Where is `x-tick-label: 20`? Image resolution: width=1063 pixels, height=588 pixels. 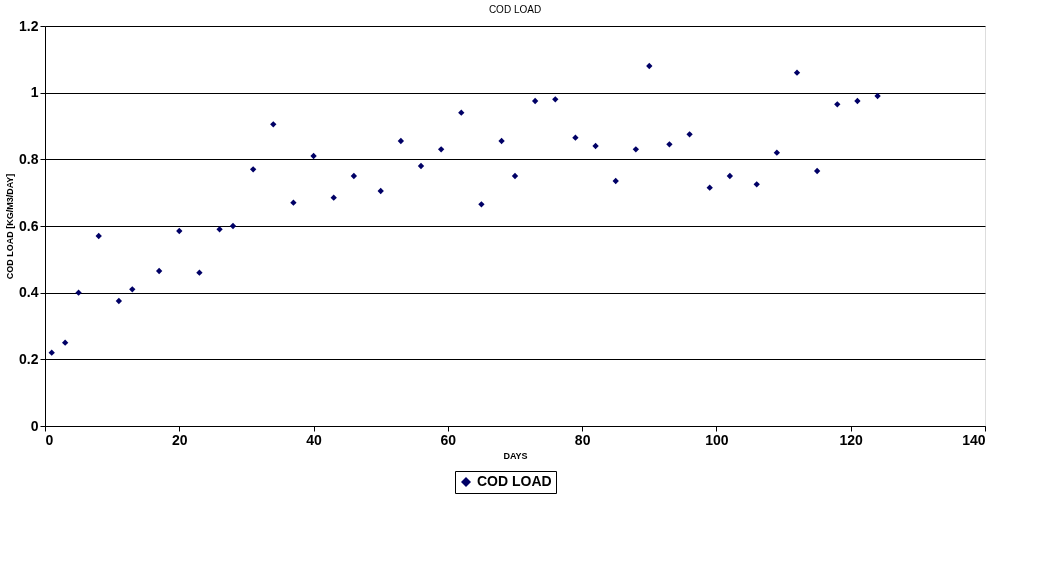
x-tick-label: 20 is located at coordinates (180, 439).